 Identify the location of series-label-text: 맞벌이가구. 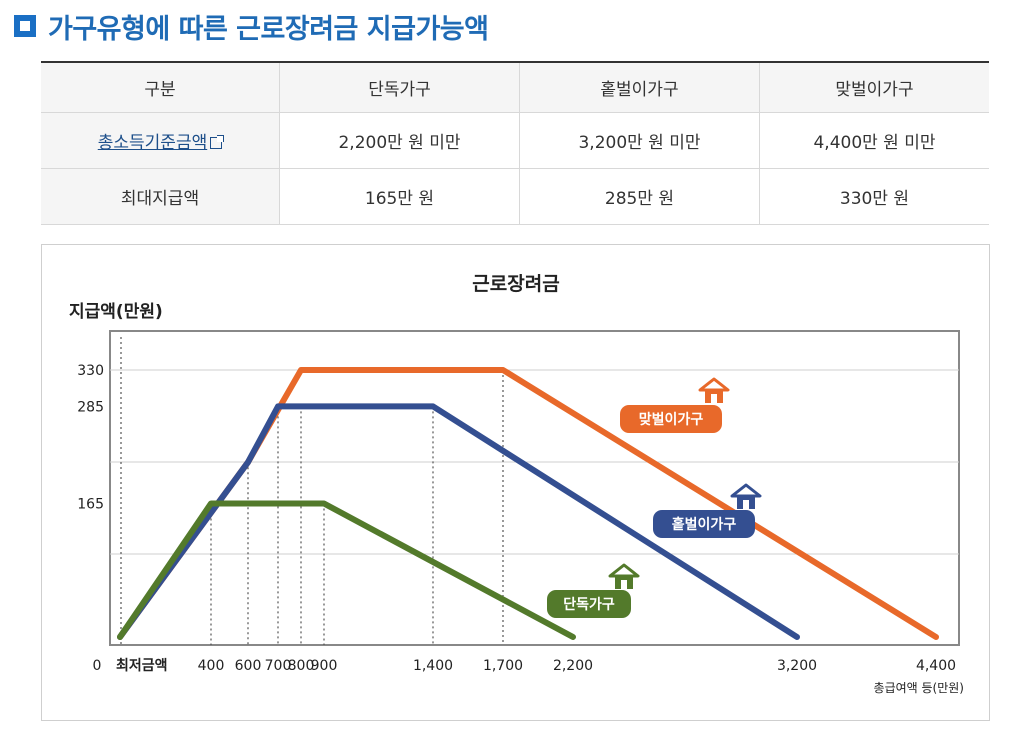
(671, 419).